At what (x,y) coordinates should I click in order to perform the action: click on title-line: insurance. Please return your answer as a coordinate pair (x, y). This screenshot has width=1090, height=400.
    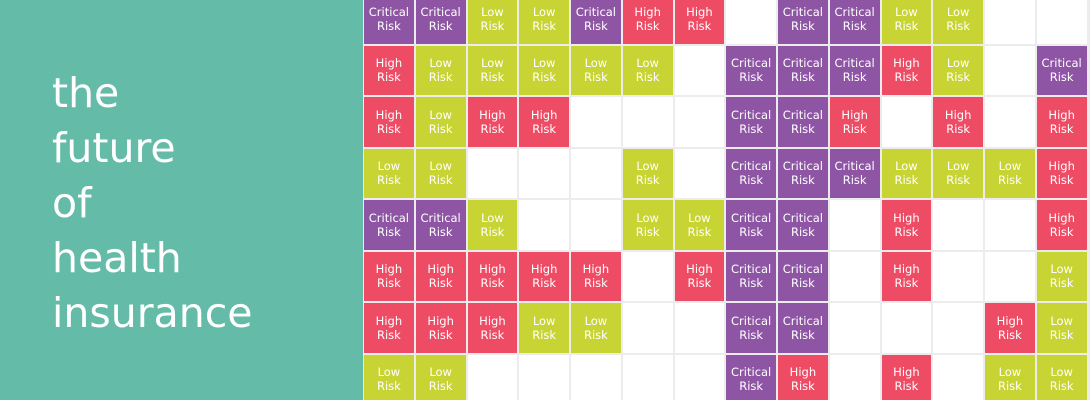
    Looking at the image, I should click on (152, 313).